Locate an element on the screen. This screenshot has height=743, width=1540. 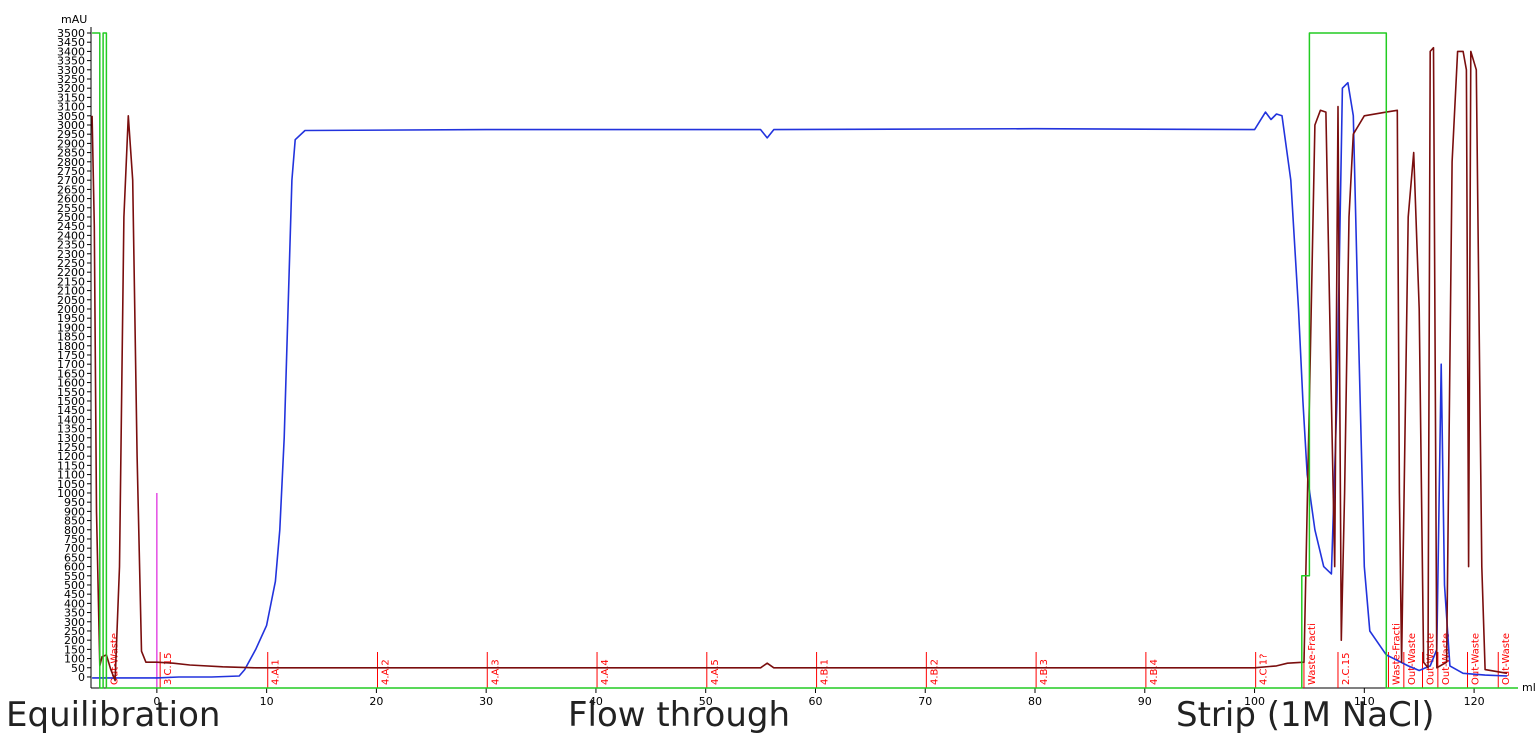
y-tick-label: 2550 is located at coordinates (71, 208).